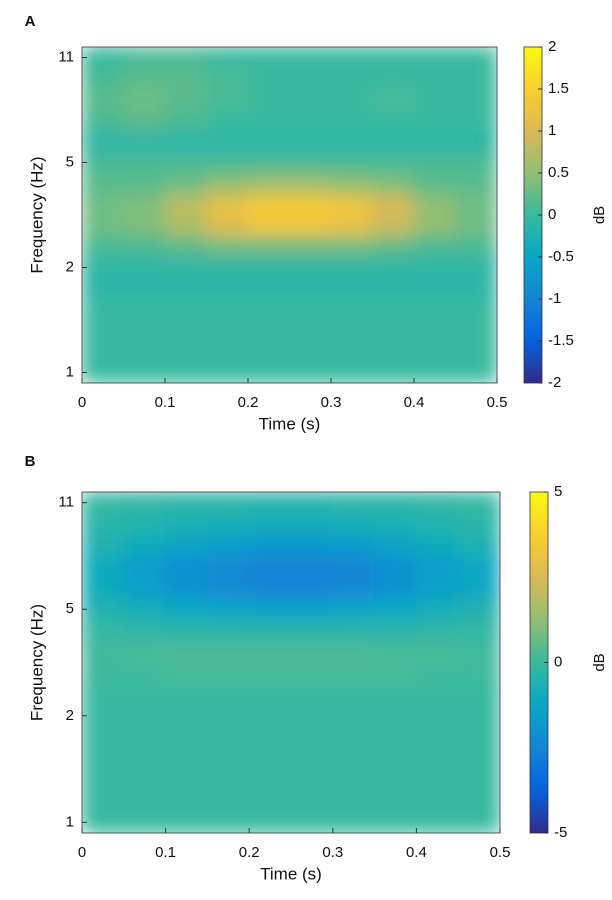  Describe the element at coordinates (416, 852) in the screenshot. I see `x-tick-label: 0.4` at that location.